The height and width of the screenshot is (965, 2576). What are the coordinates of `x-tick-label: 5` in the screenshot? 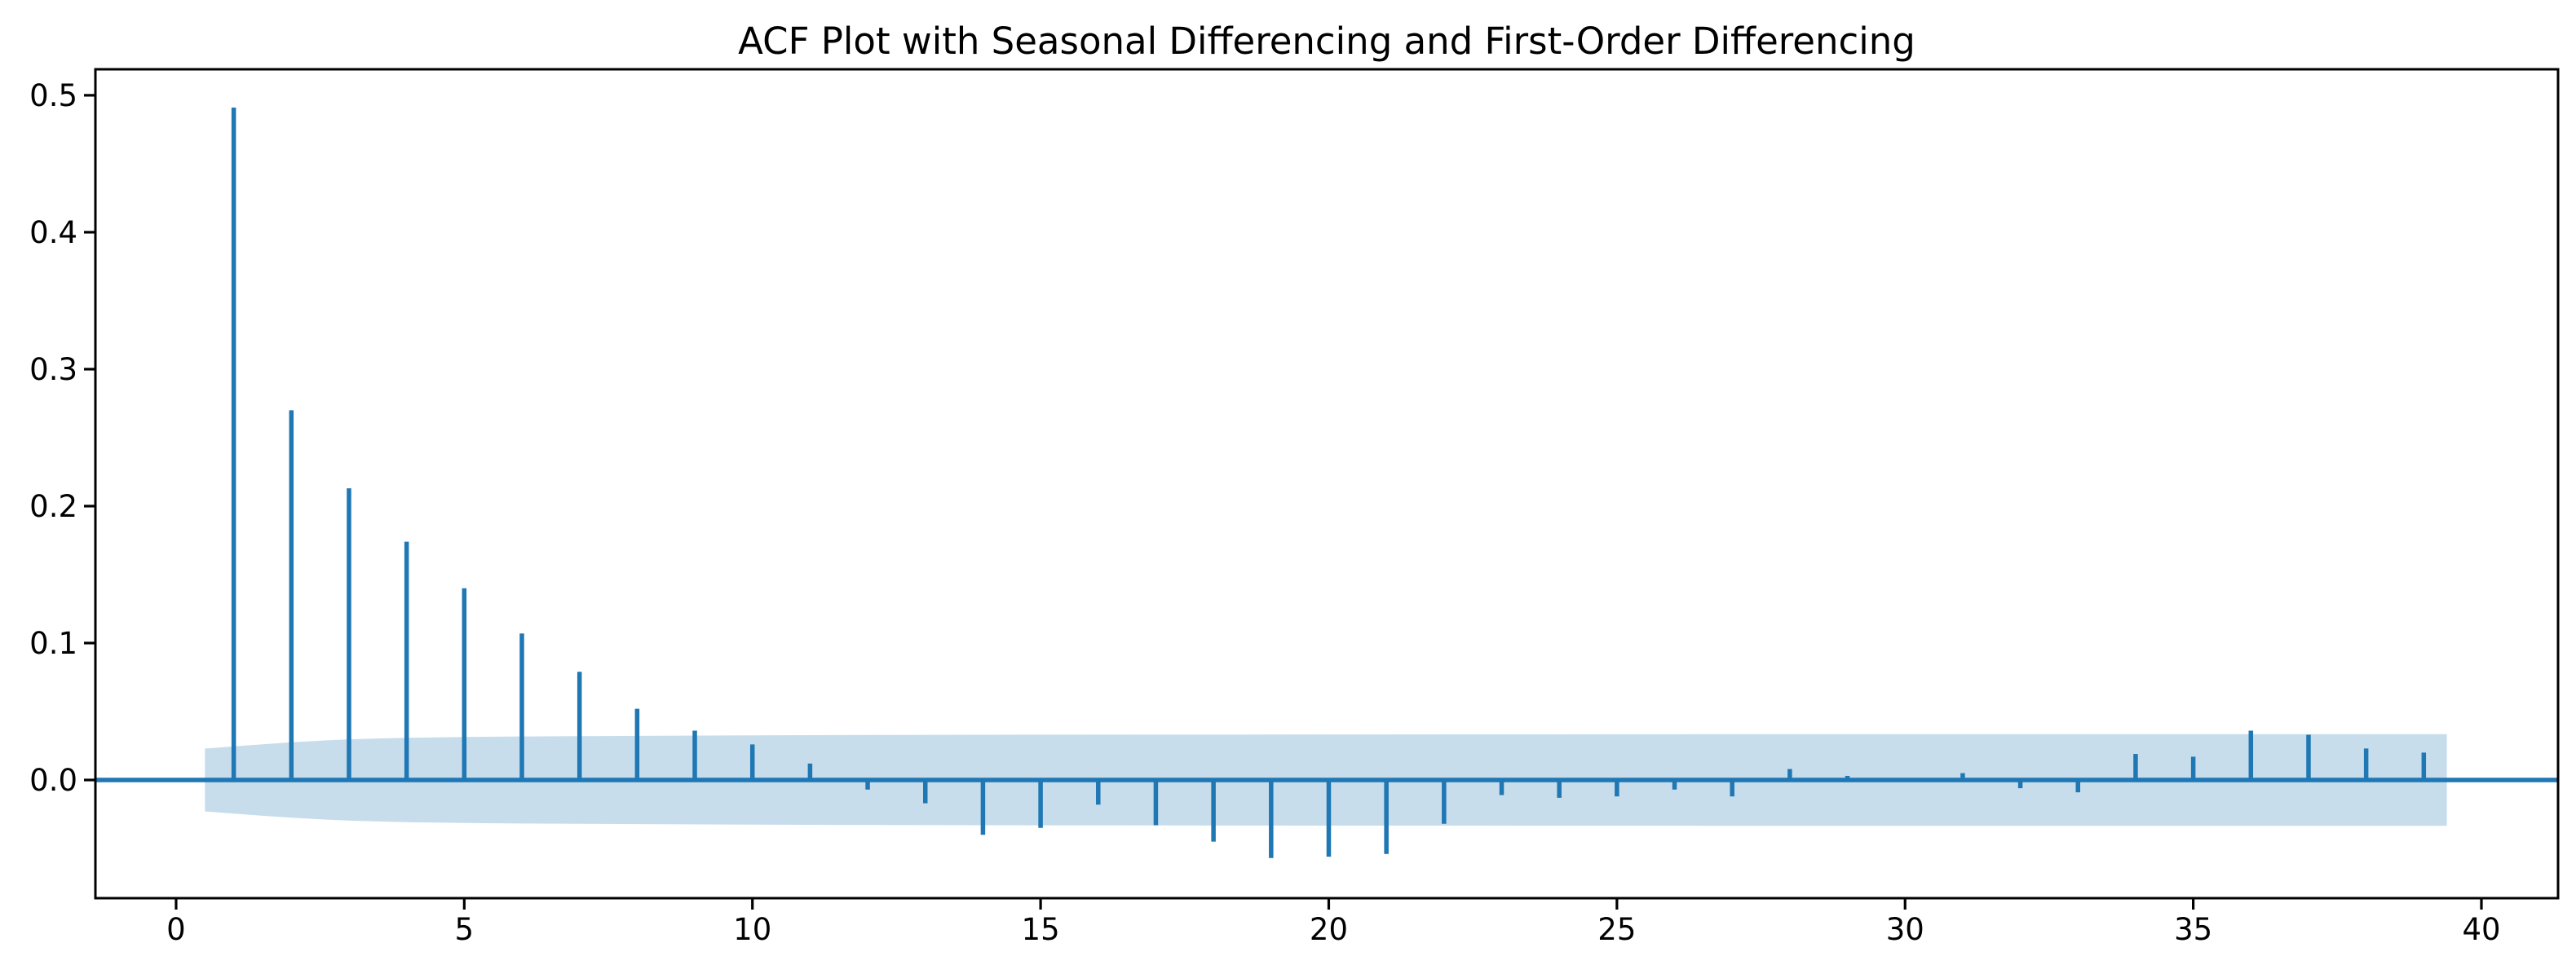 It's located at (465, 930).